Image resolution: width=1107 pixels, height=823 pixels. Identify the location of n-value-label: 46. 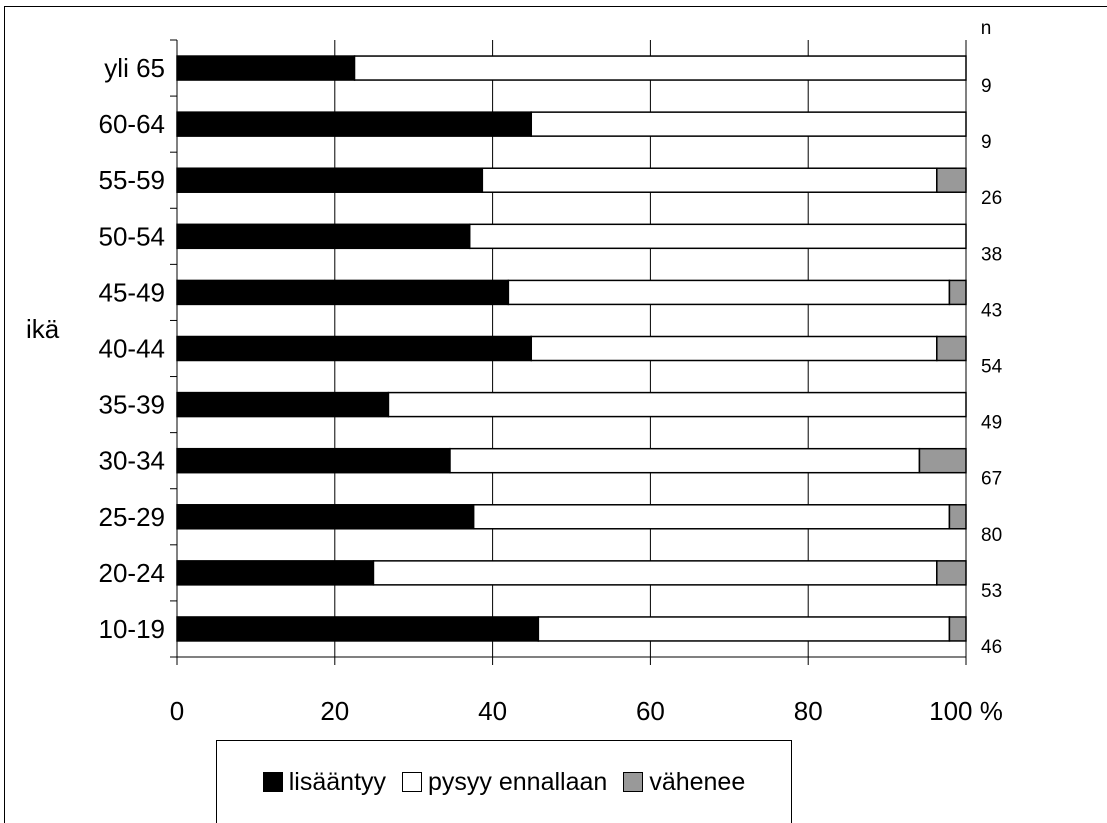
(991, 647).